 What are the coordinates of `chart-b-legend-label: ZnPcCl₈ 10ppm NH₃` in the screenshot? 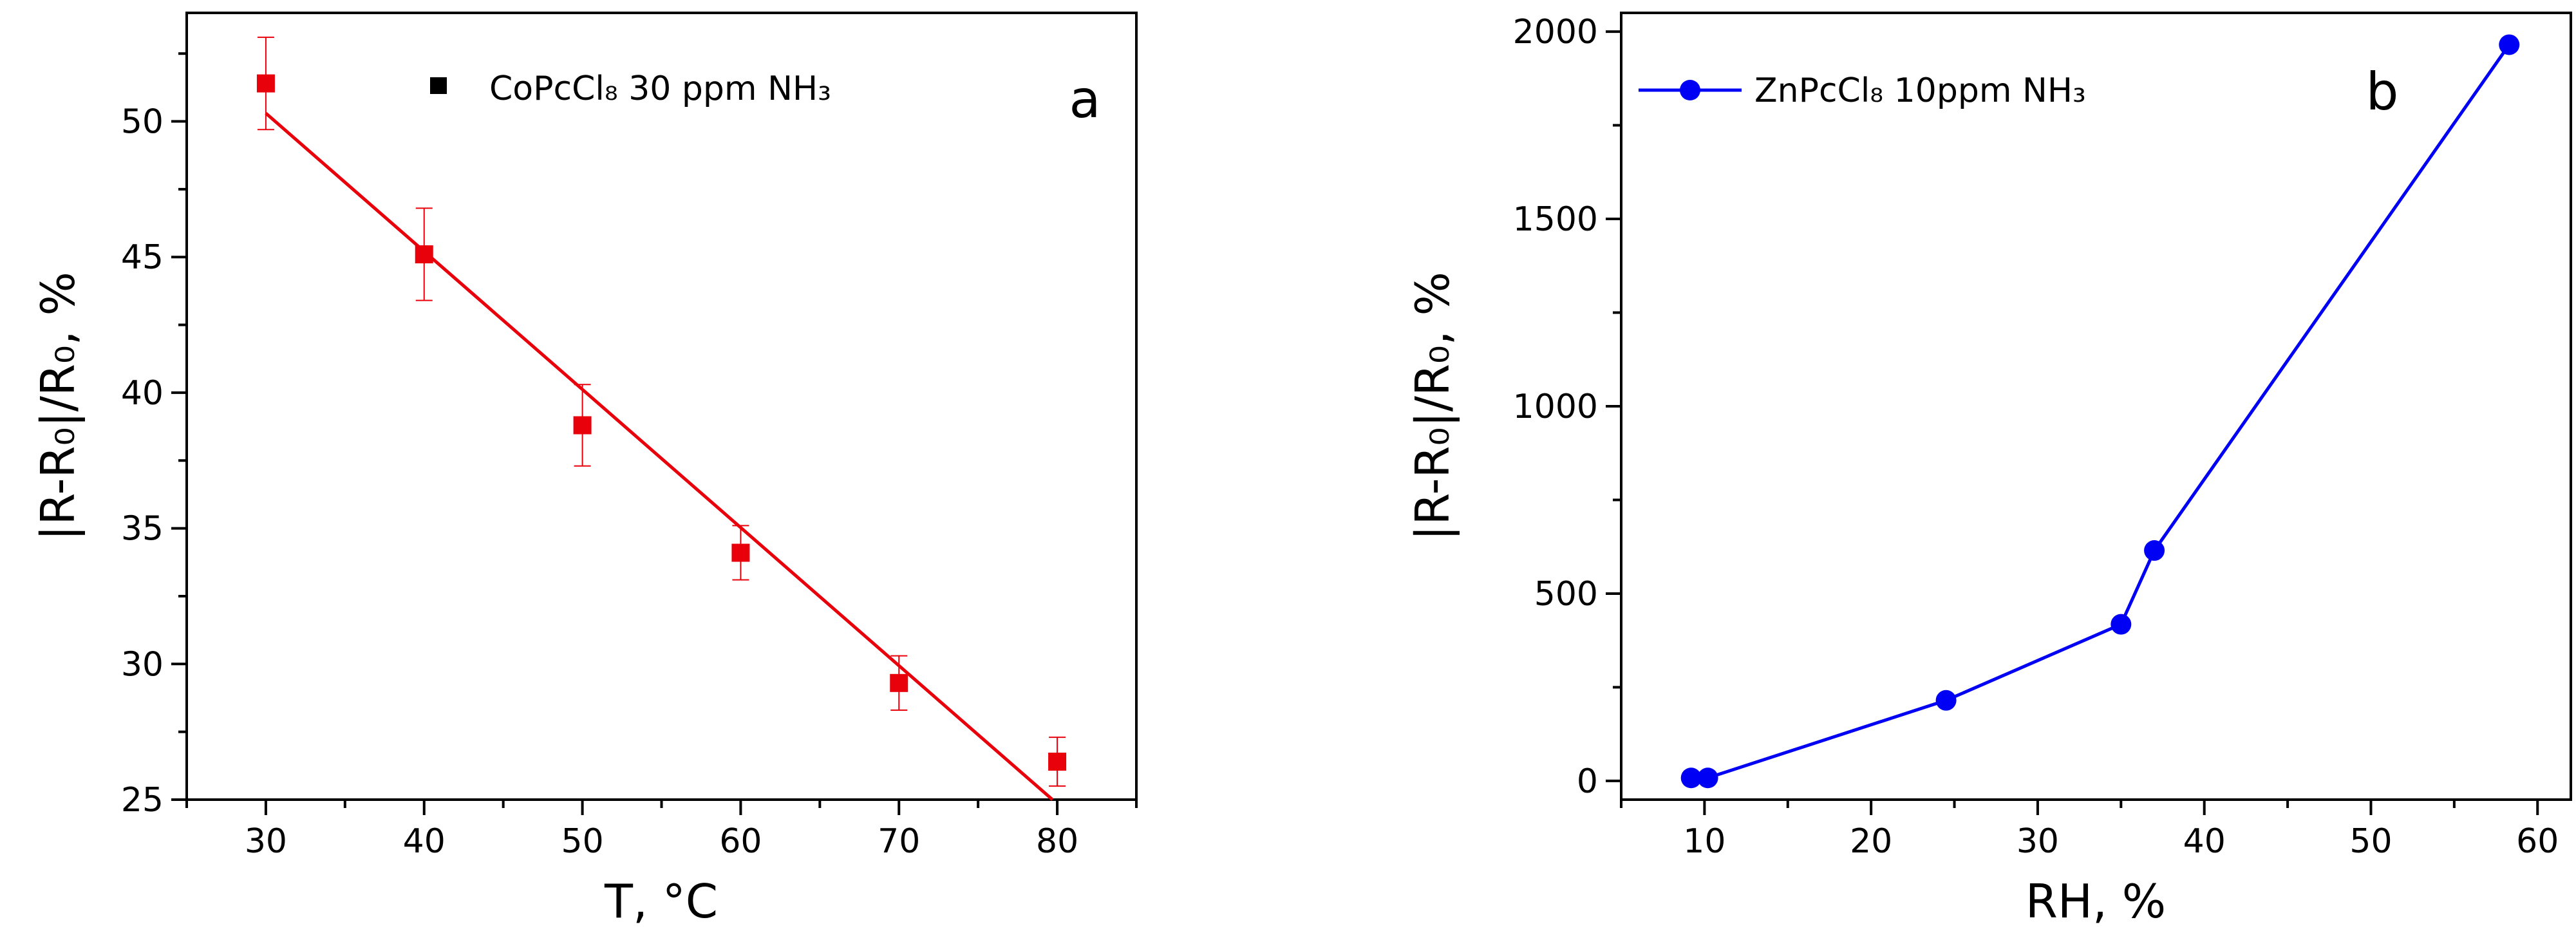 It's located at (1920, 90).